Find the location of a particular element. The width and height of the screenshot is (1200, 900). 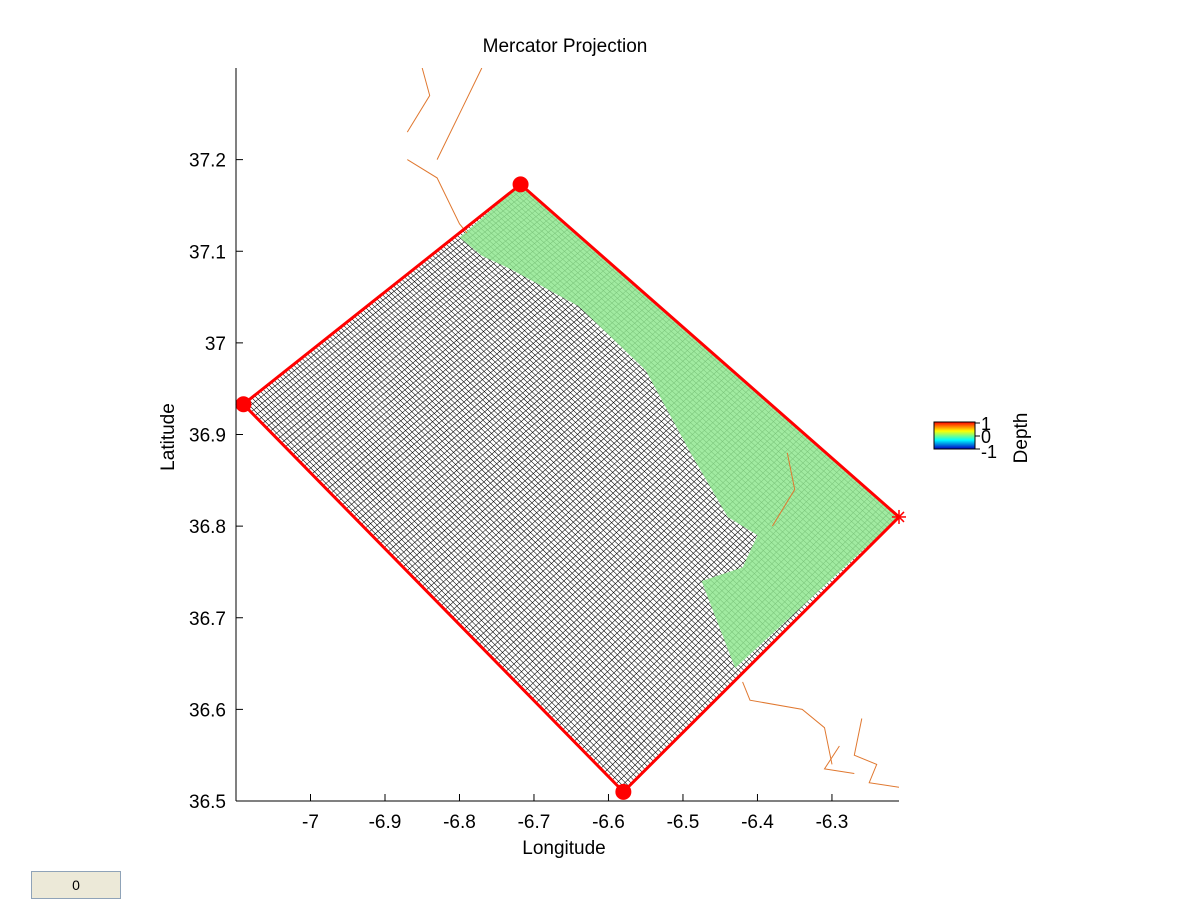

y-tick-label-7: 37.2 is located at coordinates (207, 161).